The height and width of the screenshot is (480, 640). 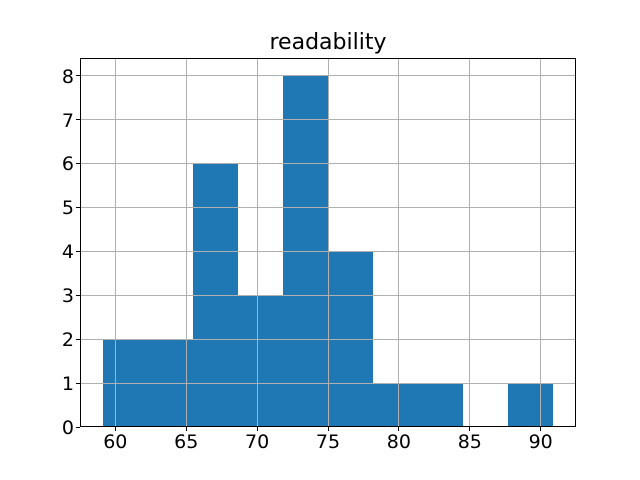 What do you see at coordinates (67, 120) in the screenshot?
I see `y-tick-label: 7` at bounding box center [67, 120].